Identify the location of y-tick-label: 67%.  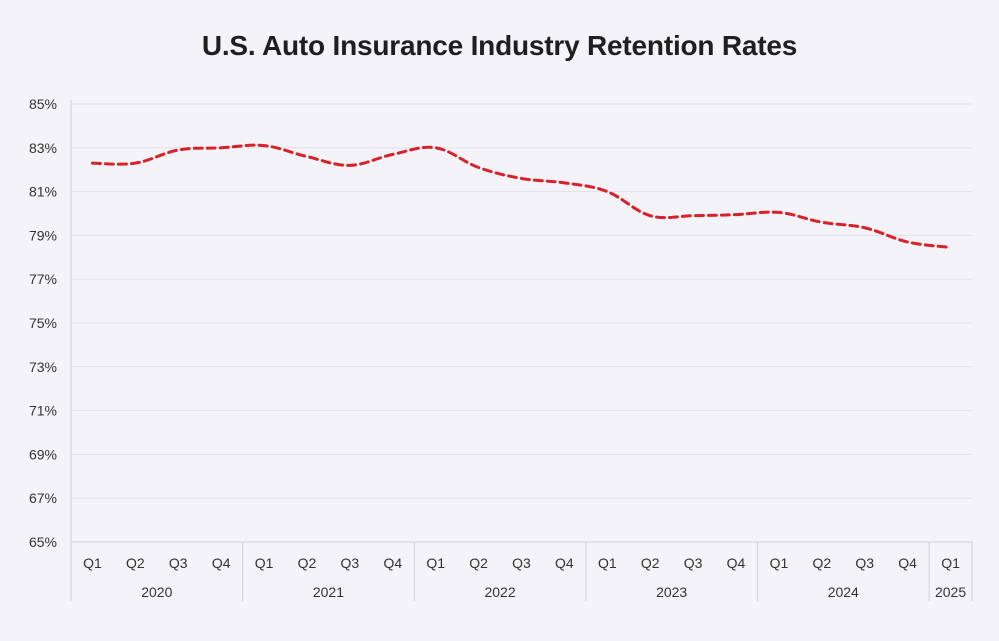
(43, 498).